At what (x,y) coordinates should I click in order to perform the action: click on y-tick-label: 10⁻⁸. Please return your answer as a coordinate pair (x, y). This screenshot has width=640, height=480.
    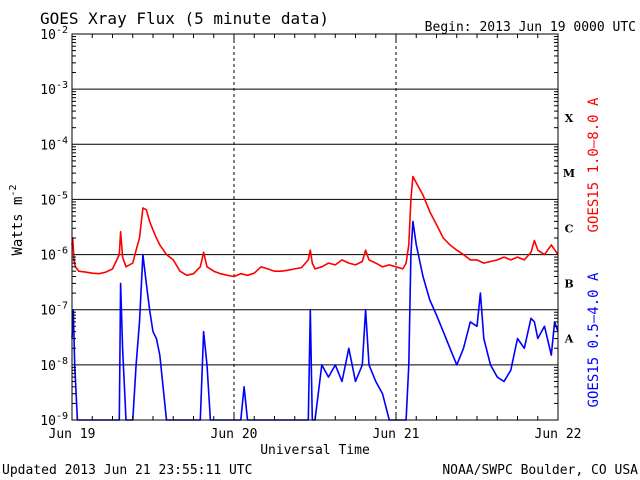
    Looking at the image, I should click on (54, 365).